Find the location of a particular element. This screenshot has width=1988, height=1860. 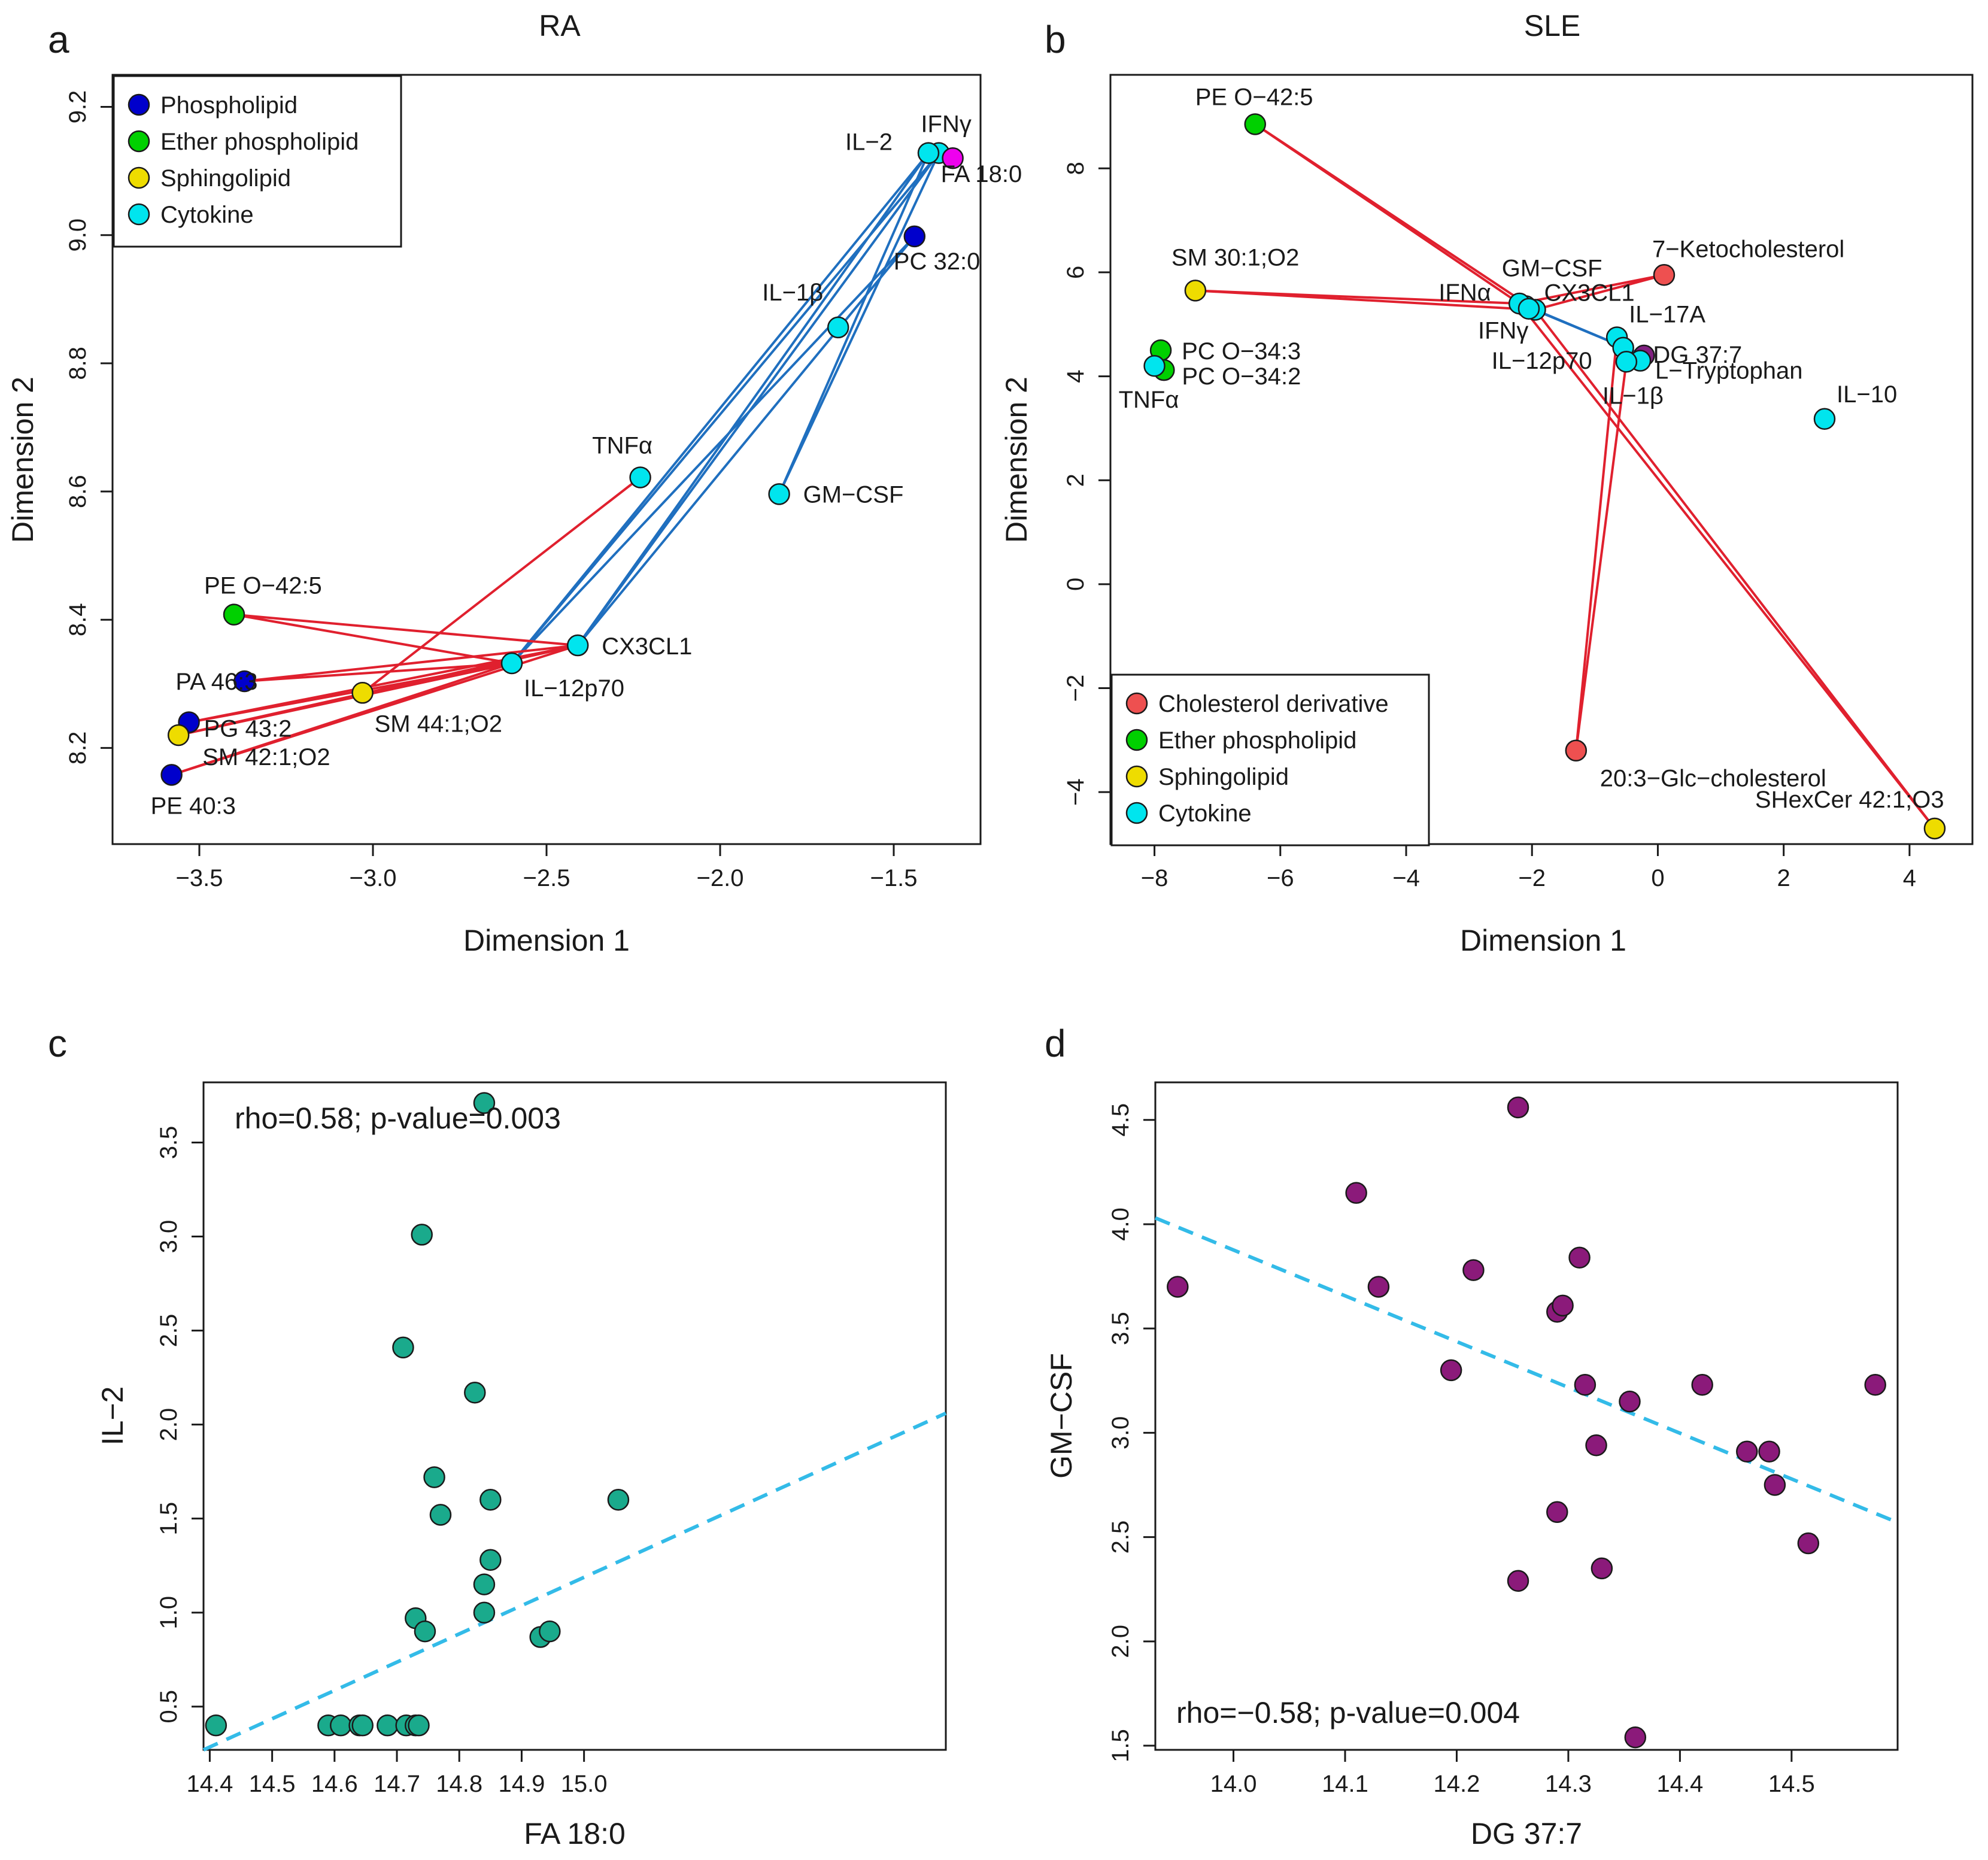

point-label-GLC: 20:3−Glc−cholesterol is located at coordinates (1713, 779).